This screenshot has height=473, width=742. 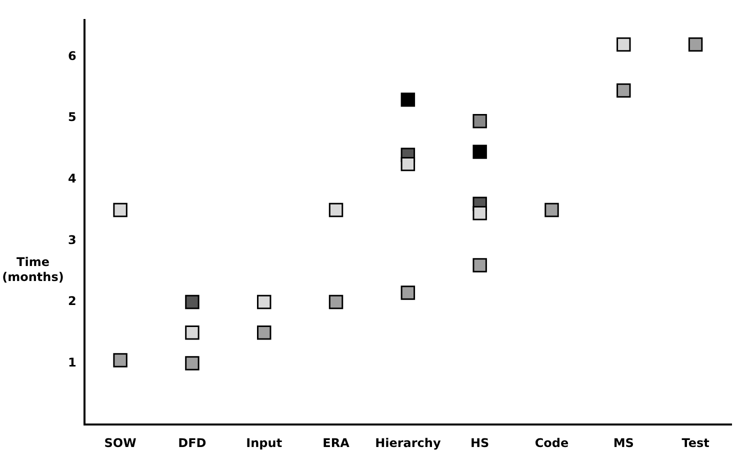 I want to click on y-tick-label: 3, so click(x=72, y=239).